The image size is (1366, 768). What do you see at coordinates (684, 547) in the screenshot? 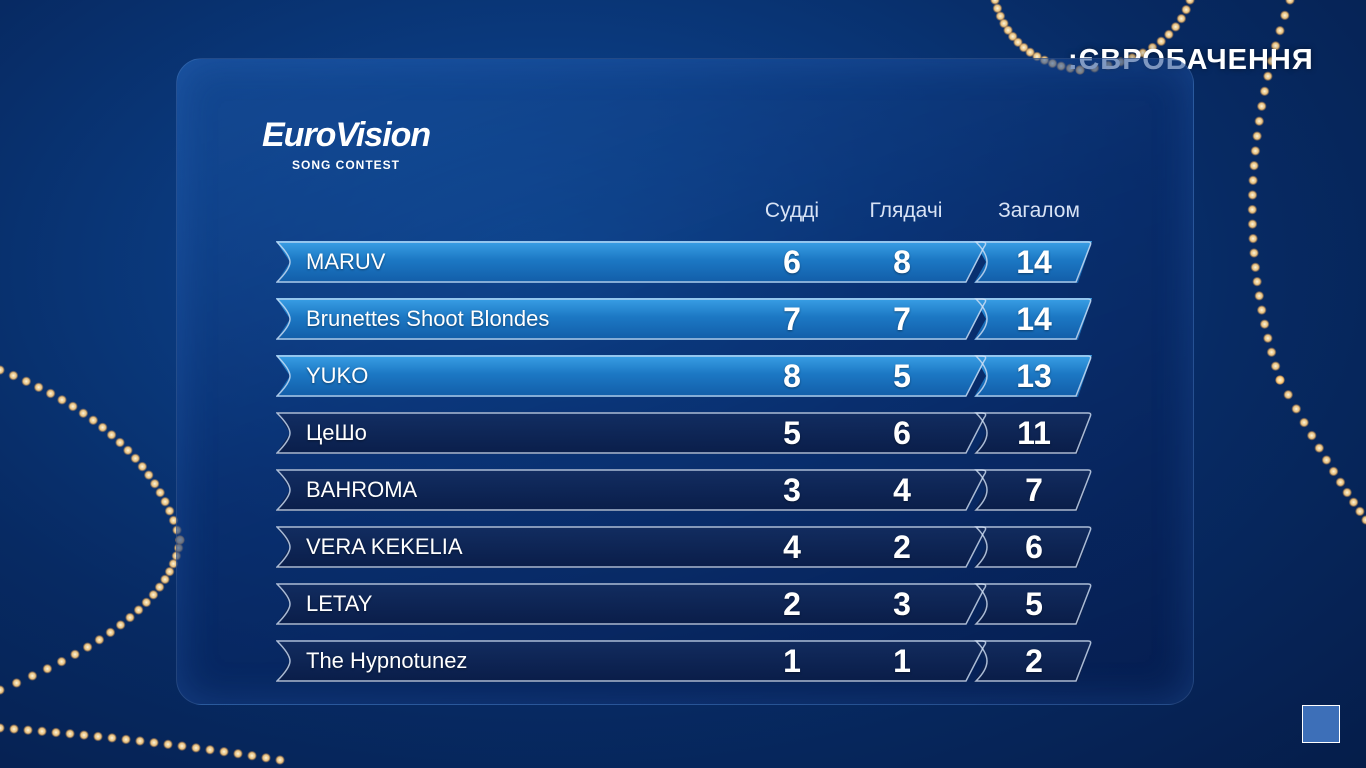
I see `table-row: VERA KEKELIA 4 2 6` at bounding box center [684, 547].